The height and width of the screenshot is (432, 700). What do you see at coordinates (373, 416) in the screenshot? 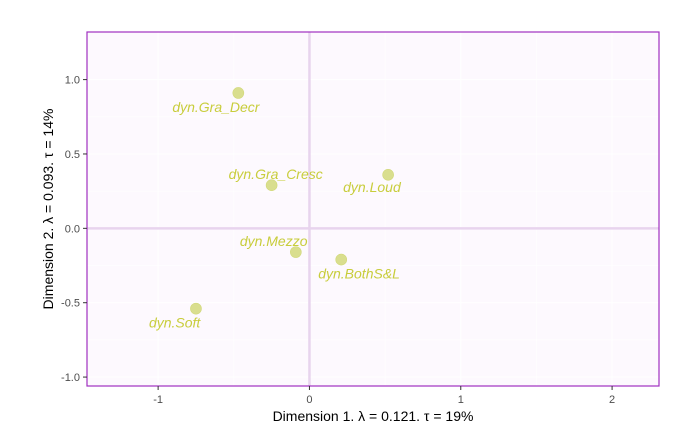
I see `x-axis-title: Dimension 1. λ = 0.121. τ = 19%` at bounding box center [373, 416].